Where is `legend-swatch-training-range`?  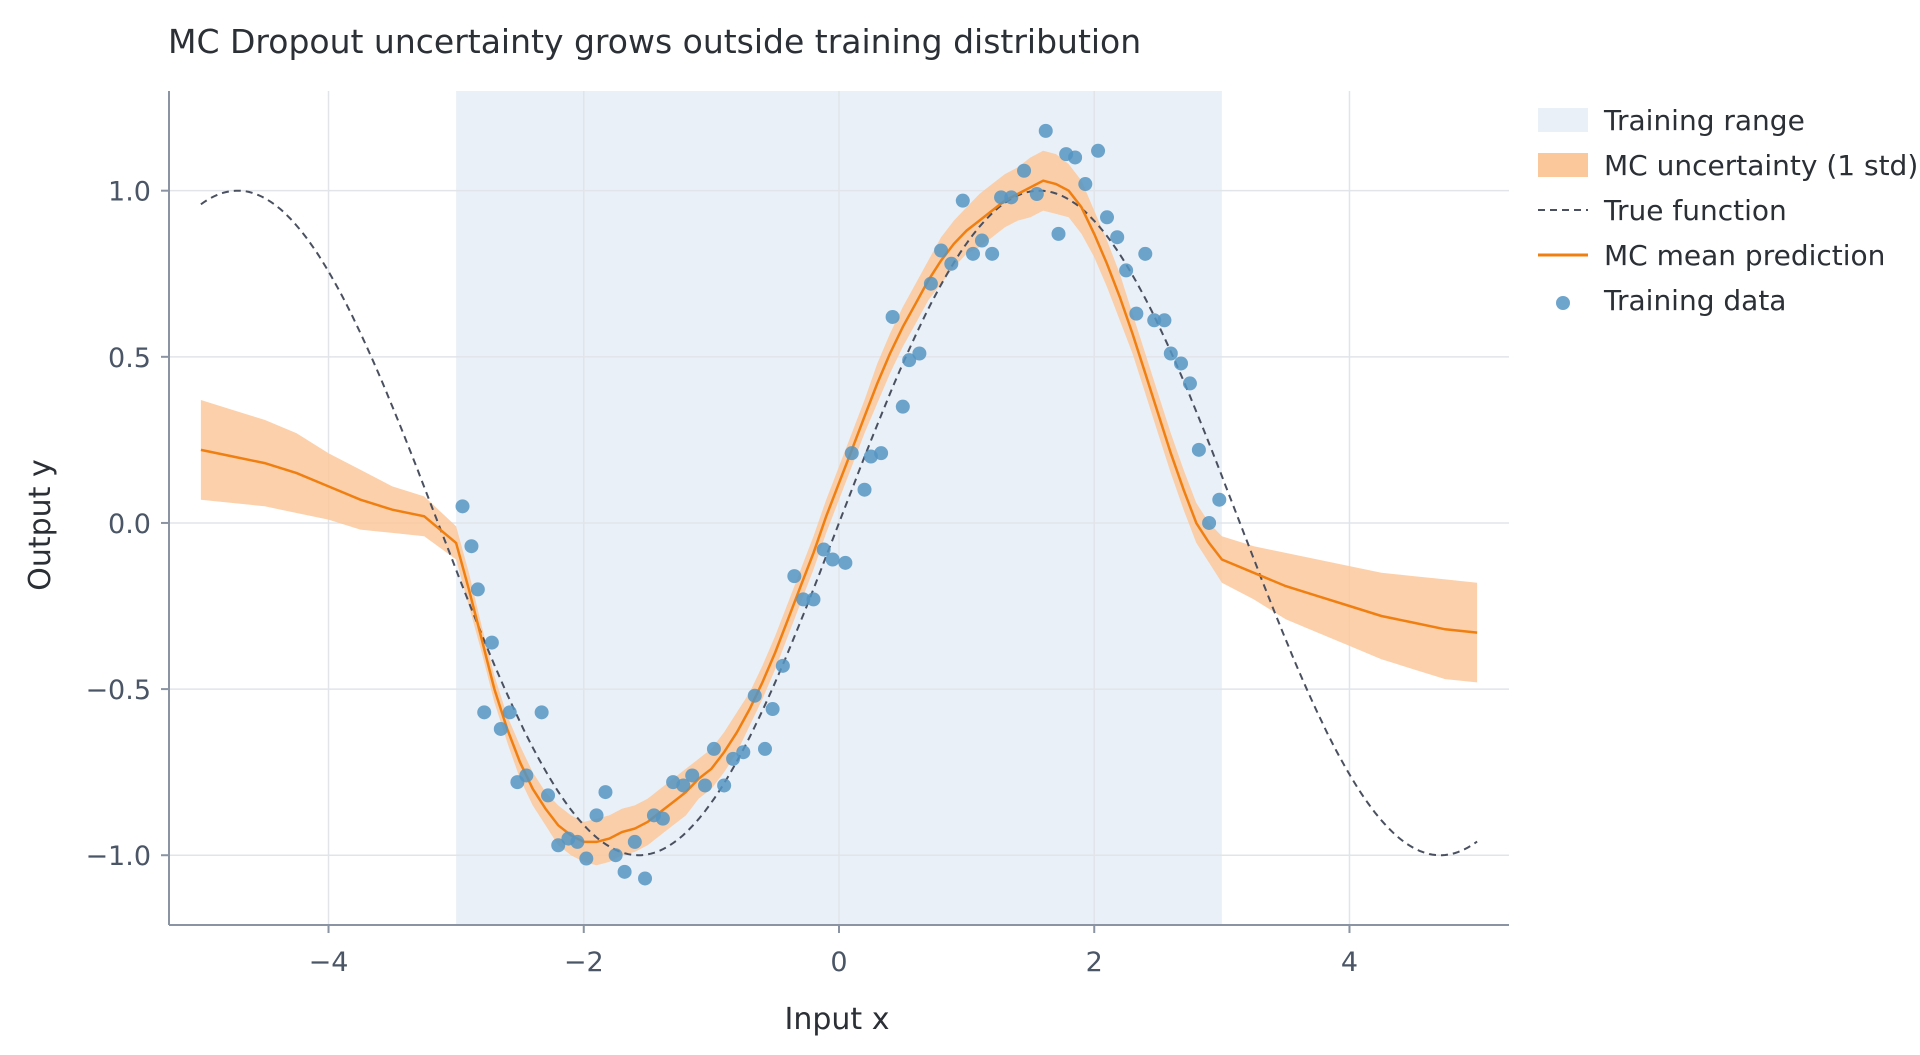 legend-swatch-training-range is located at coordinates (1563, 120).